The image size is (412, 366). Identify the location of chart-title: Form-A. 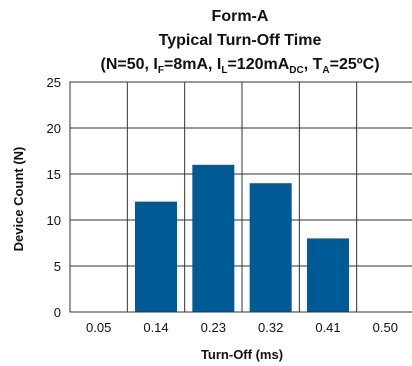
(240, 16).